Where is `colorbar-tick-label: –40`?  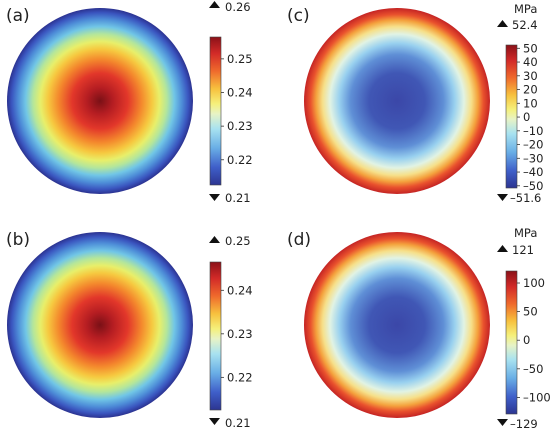 colorbar-tick-label: –40 is located at coordinates (533, 172).